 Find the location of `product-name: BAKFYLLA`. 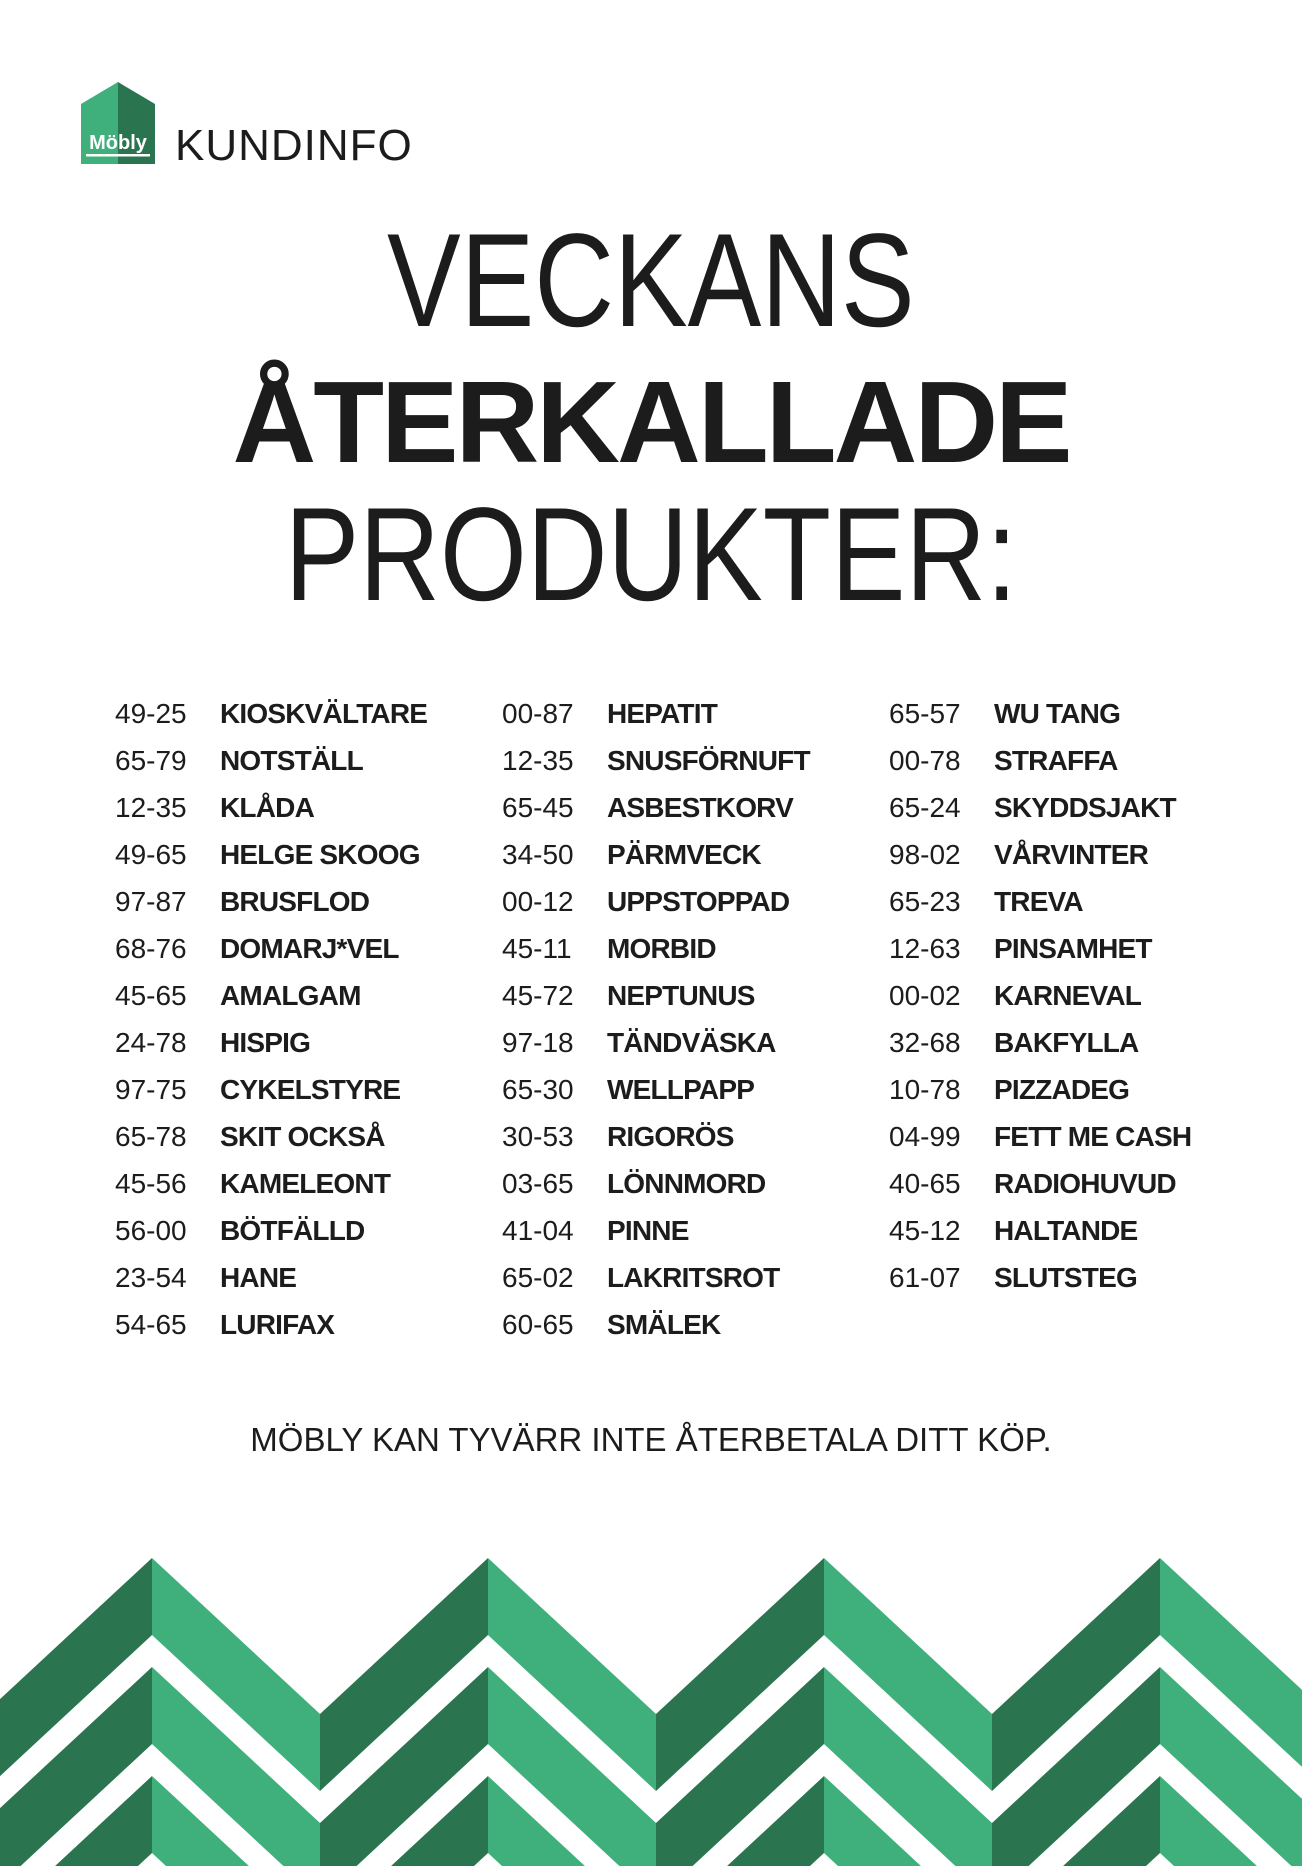

product-name: BAKFYLLA is located at coordinates (1066, 1042).